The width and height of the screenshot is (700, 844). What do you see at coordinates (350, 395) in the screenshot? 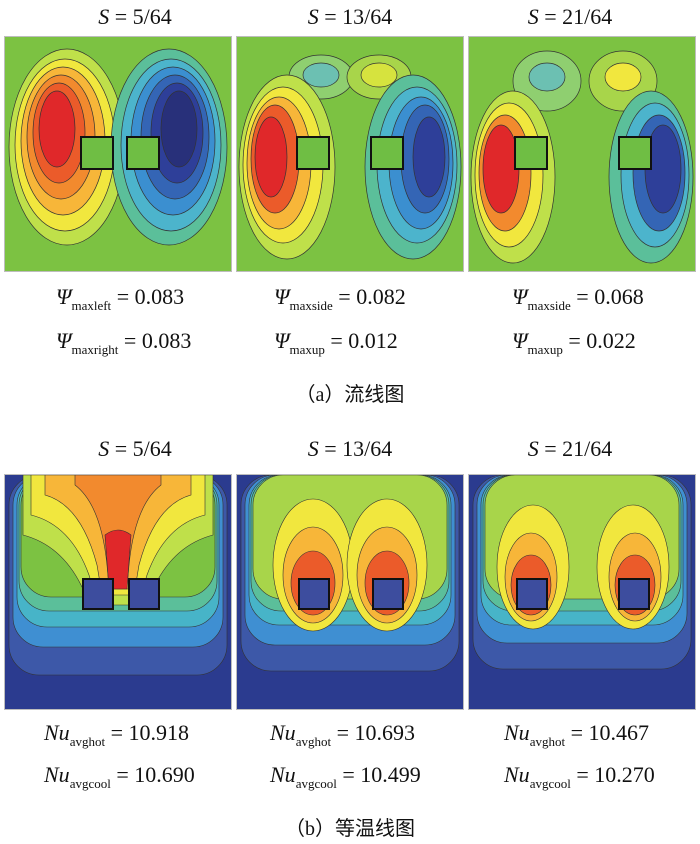
I see `streamline-caption: （a）流线图` at bounding box center [350, 395].